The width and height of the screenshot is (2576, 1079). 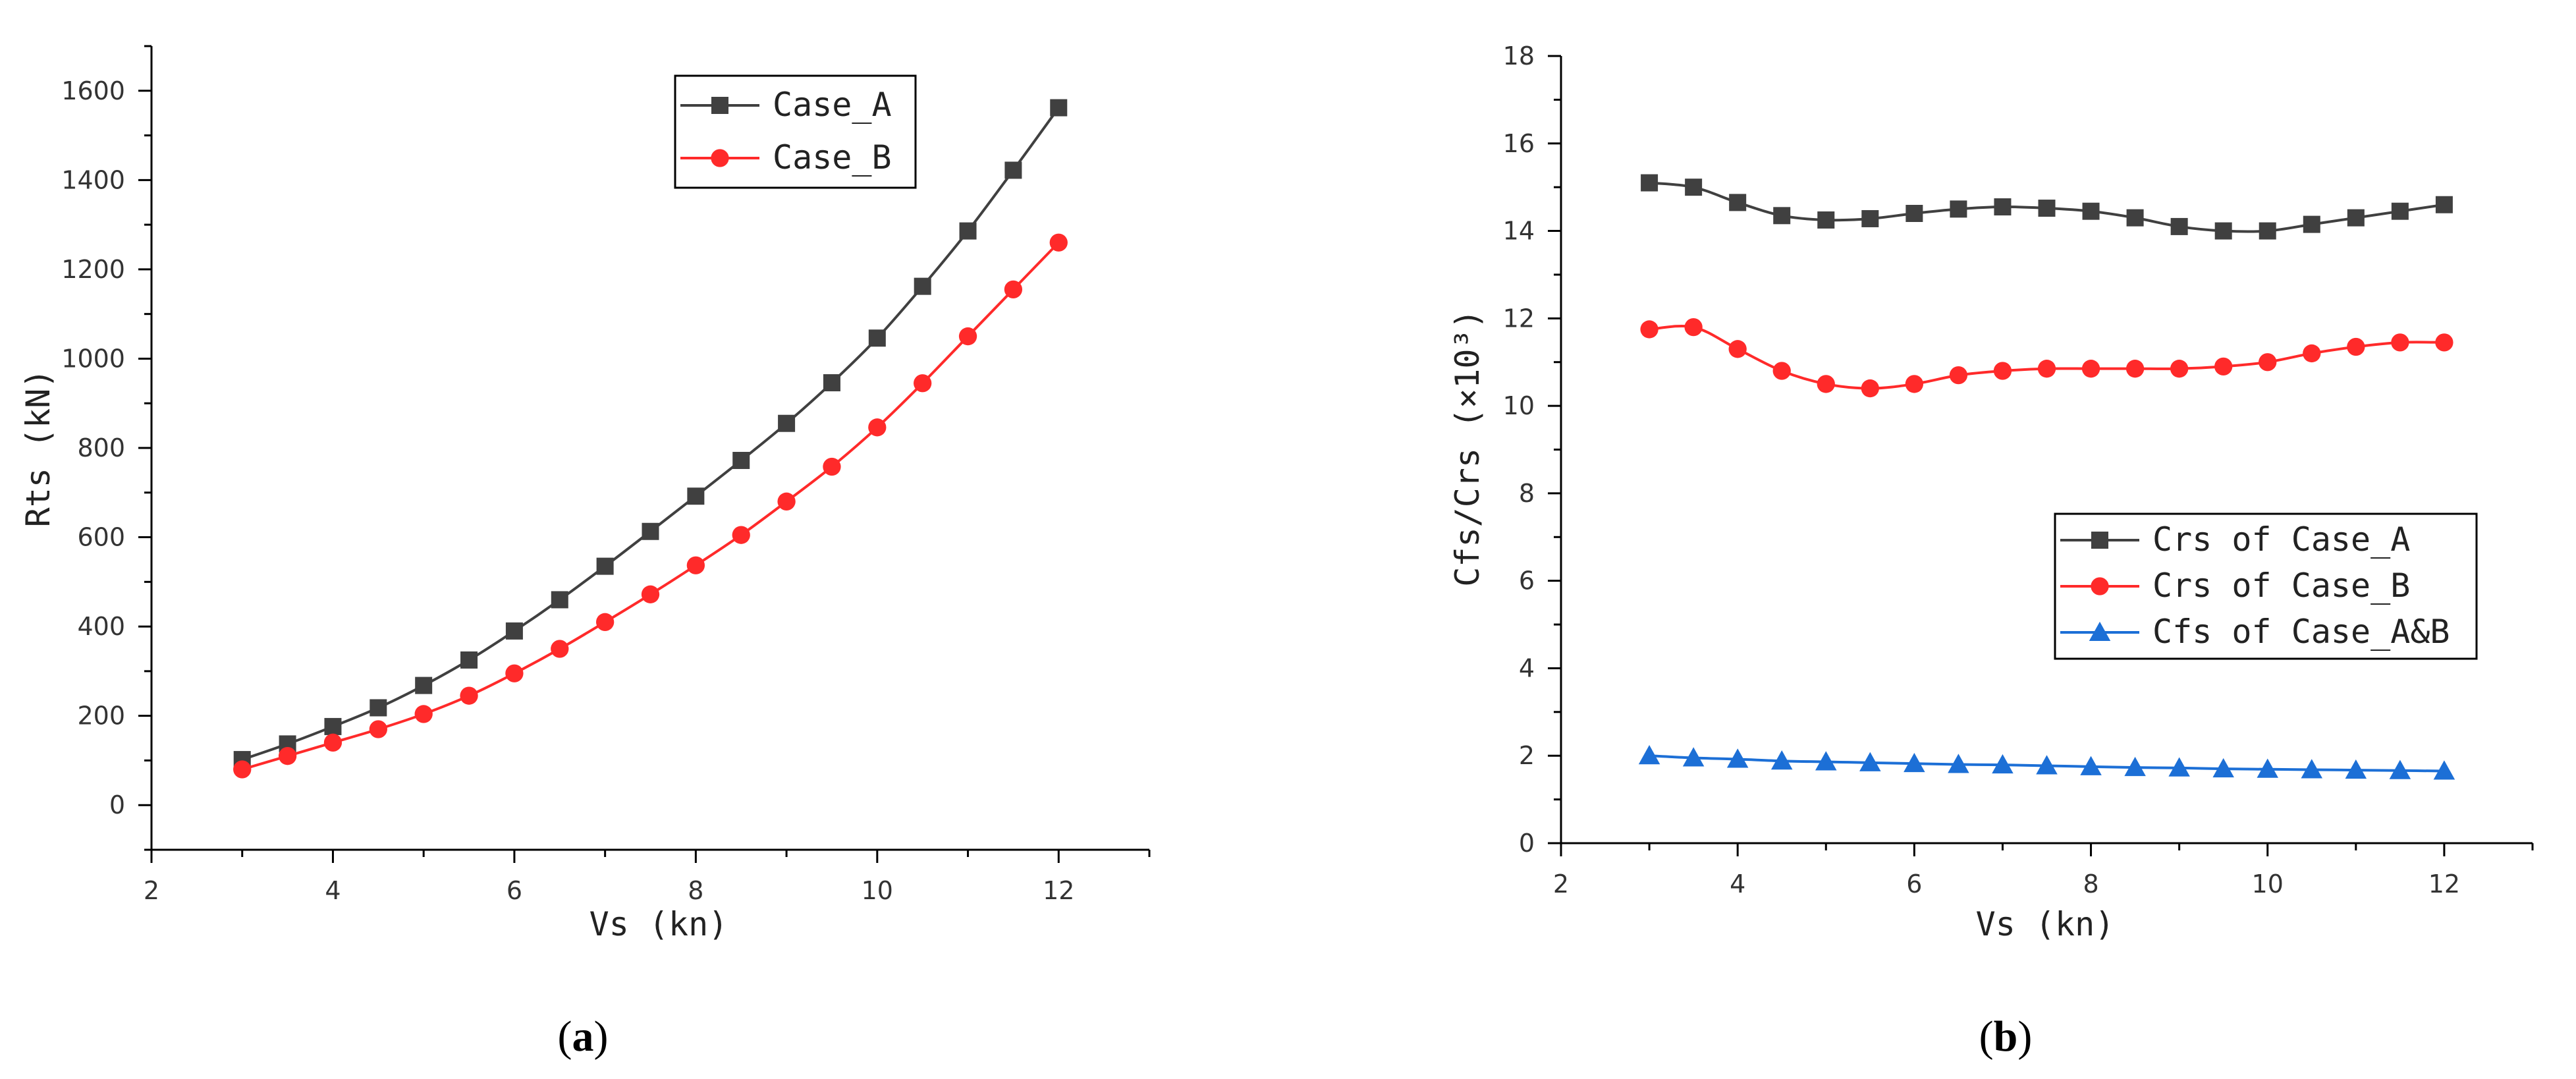 What do you see at coordinates (1527, 581) in the screenshot?
I see `y-tick-label: 6` at bounding box center [1527, 581].